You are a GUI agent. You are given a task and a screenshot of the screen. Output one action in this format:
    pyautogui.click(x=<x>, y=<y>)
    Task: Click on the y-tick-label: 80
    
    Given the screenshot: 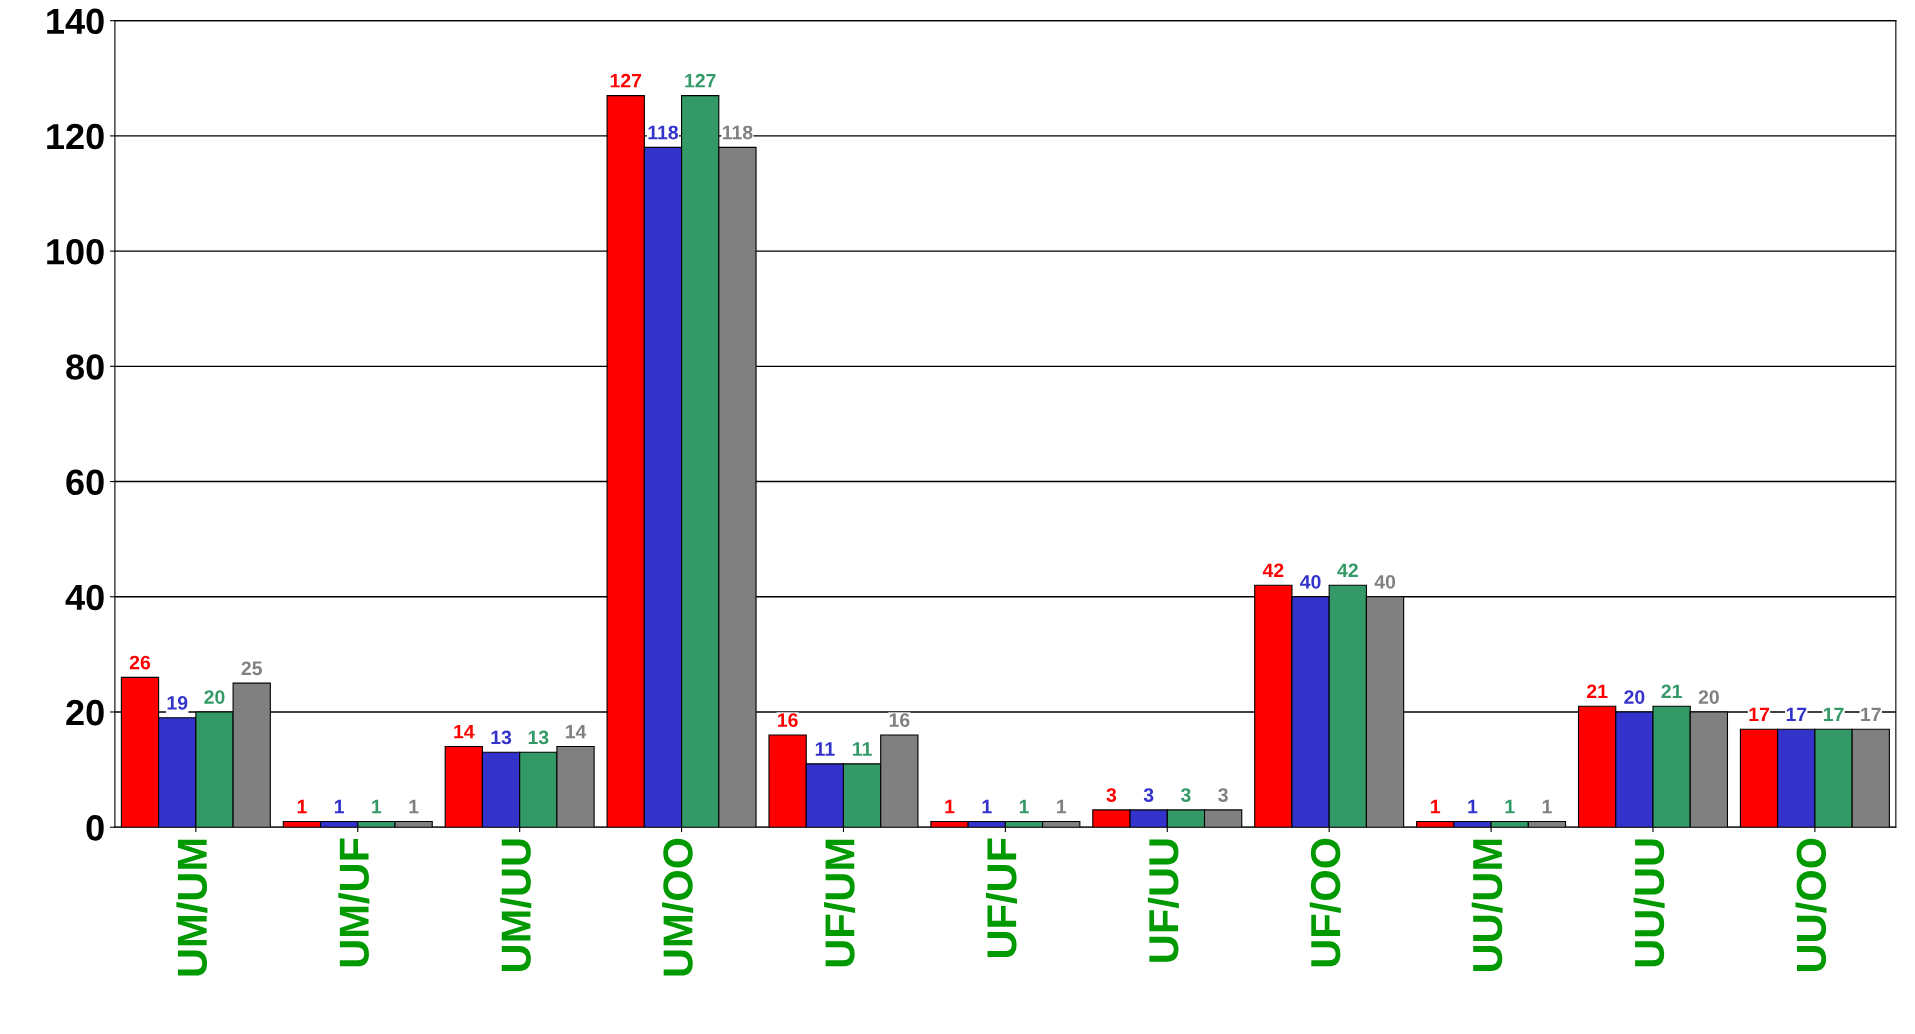 What is the action you would take?
    pyautogui.click(x=85, y=367)
    